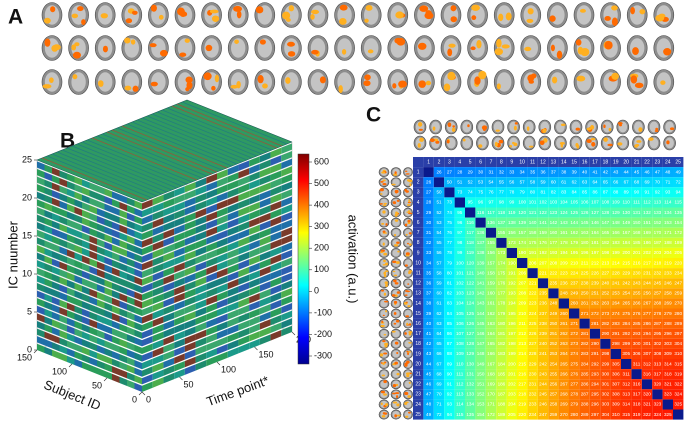  Describe the element at coordinates (668, 323) in the screenshot. I see `cell-label: 288` at that location.